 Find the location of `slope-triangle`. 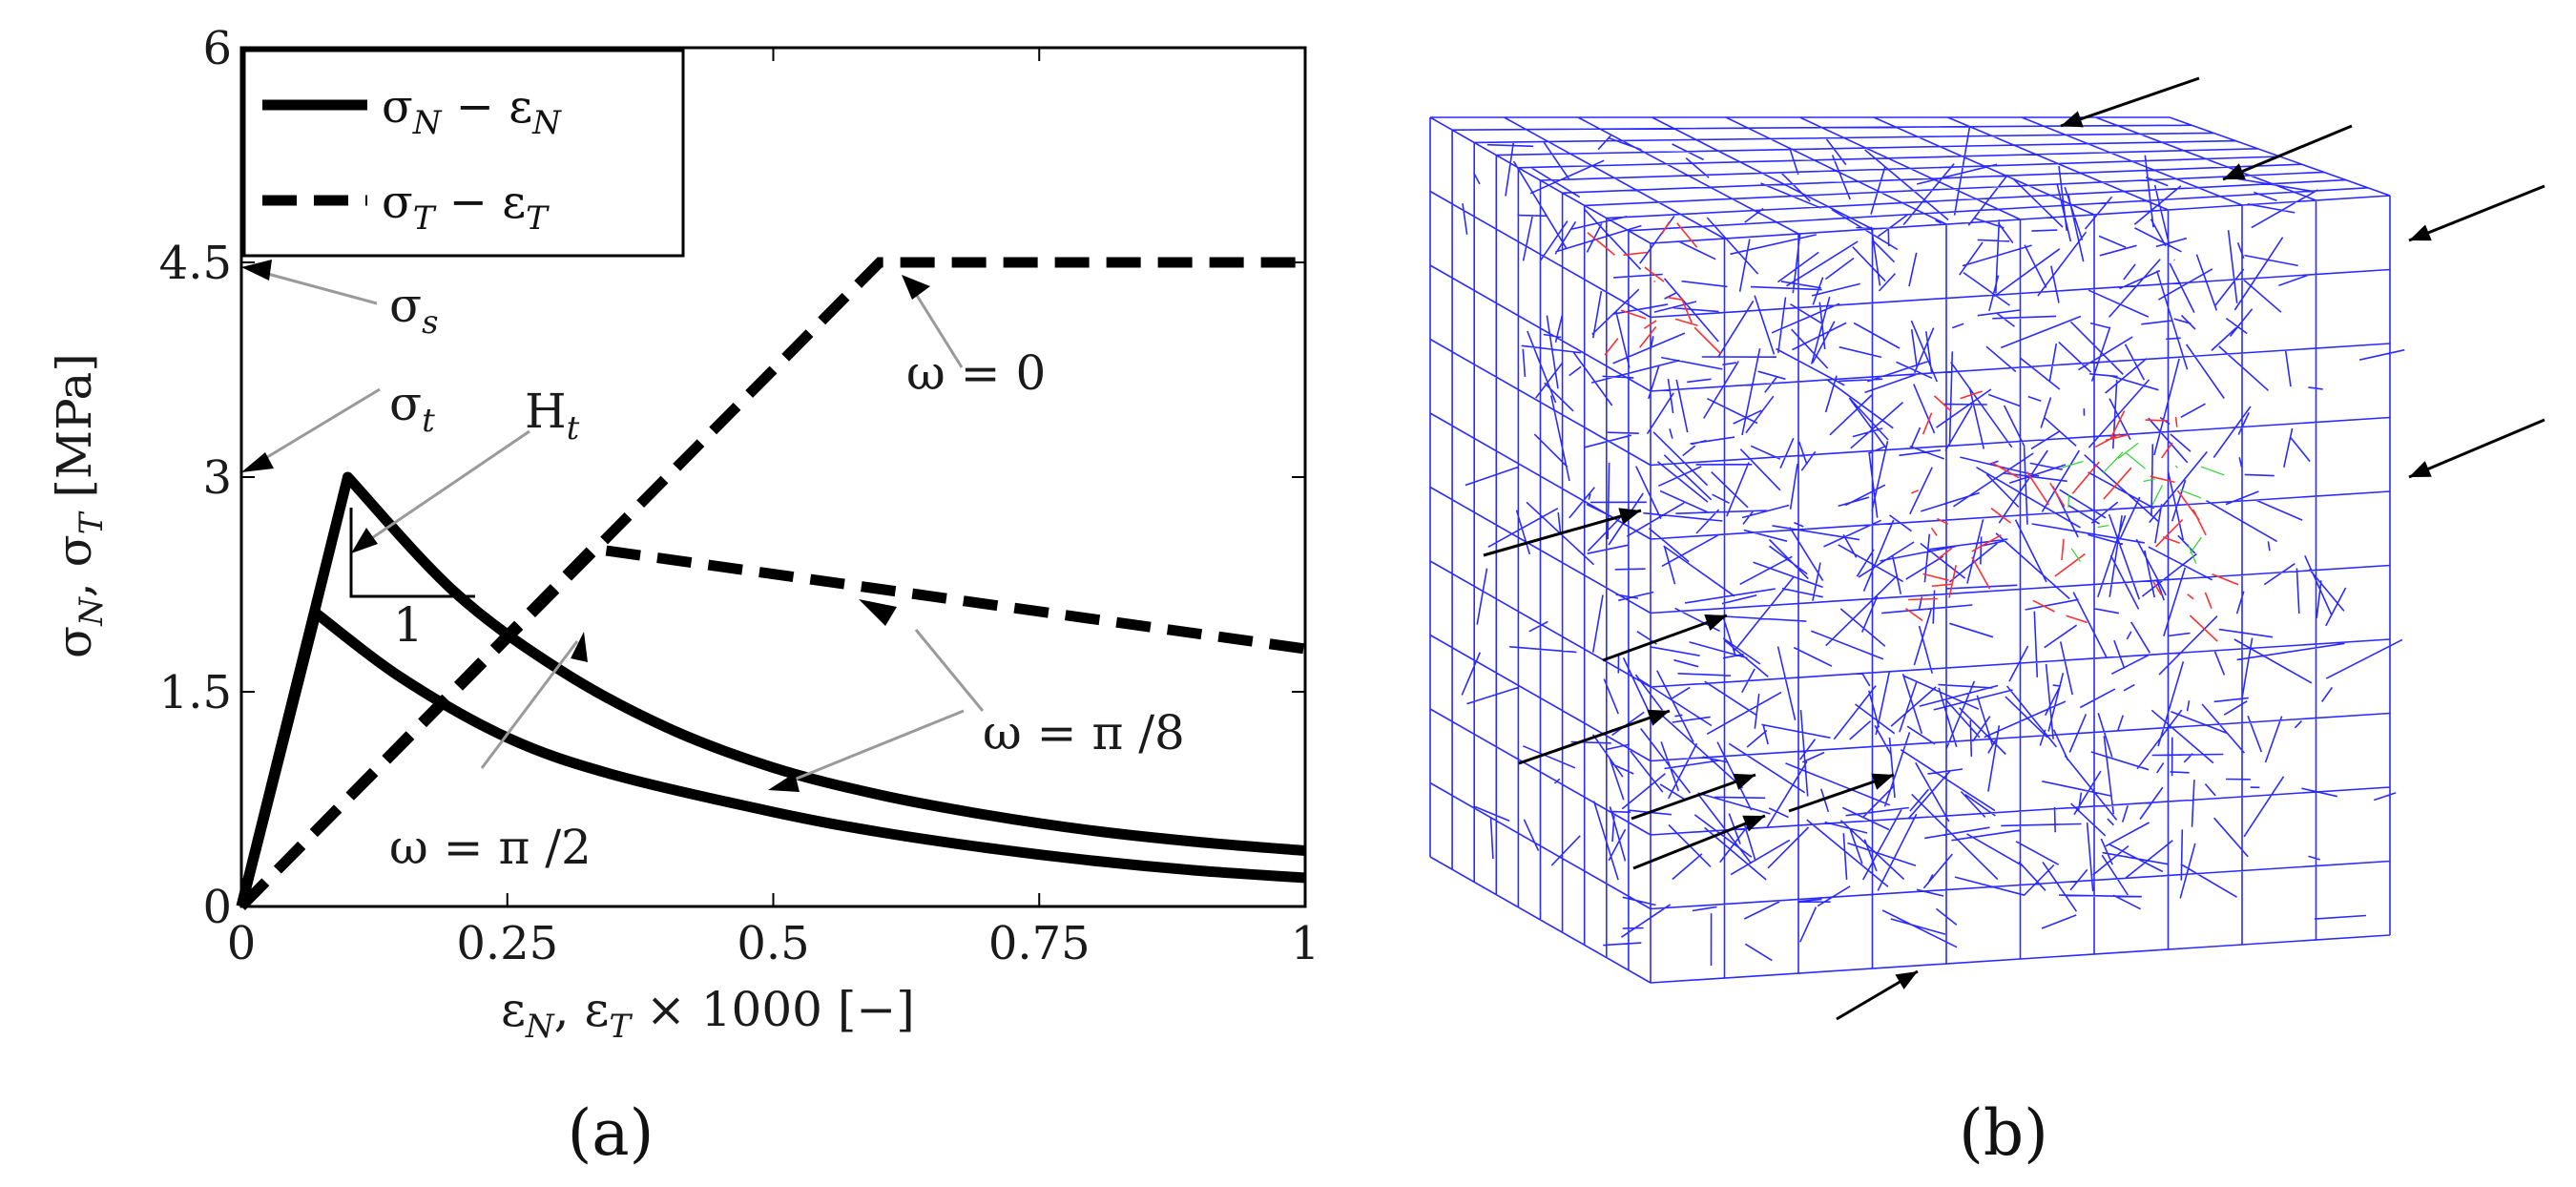

slope-triangle is located at coordinates (412, 553).